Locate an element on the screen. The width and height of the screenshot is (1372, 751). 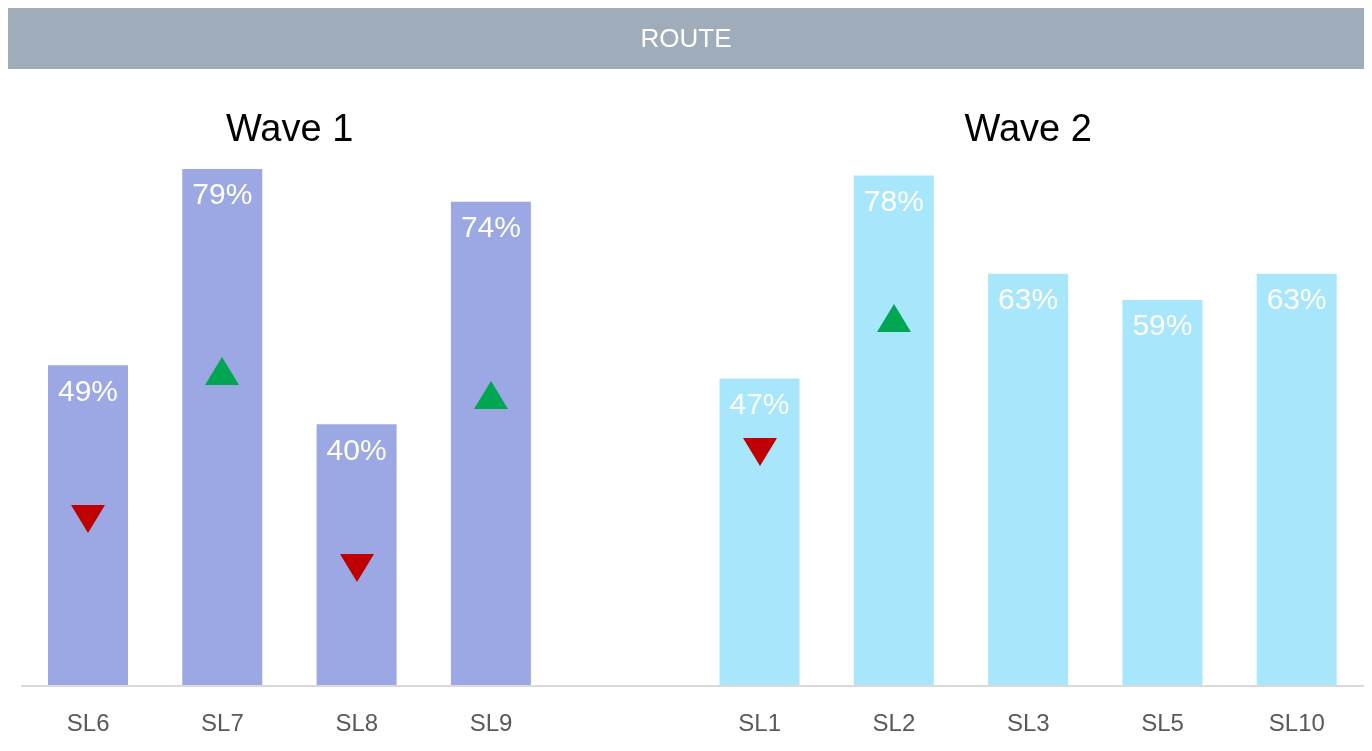
chart-title: ROUTE is located at coordinates (686, 38).